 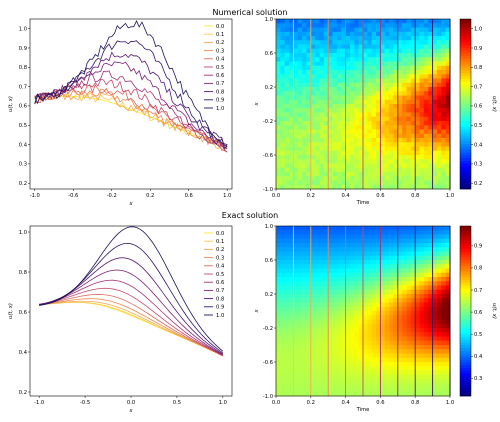 What do you see at coordinates (131, 94) in the screenshot?
I see `series-line-0.9` at bounding box center [131, 94].